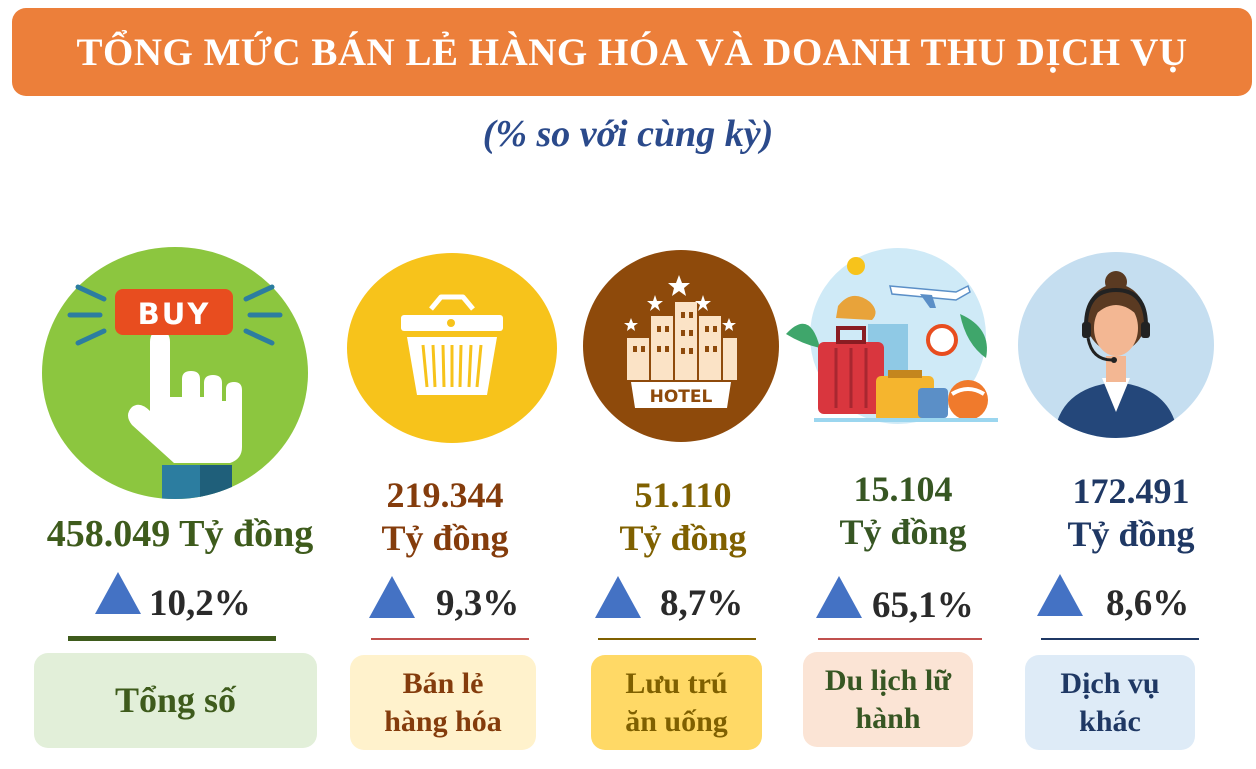 The image size is (1256, 769). I want to click on amount-luu-tru: 51.110 Tỷ đồng, so click(683, 517).